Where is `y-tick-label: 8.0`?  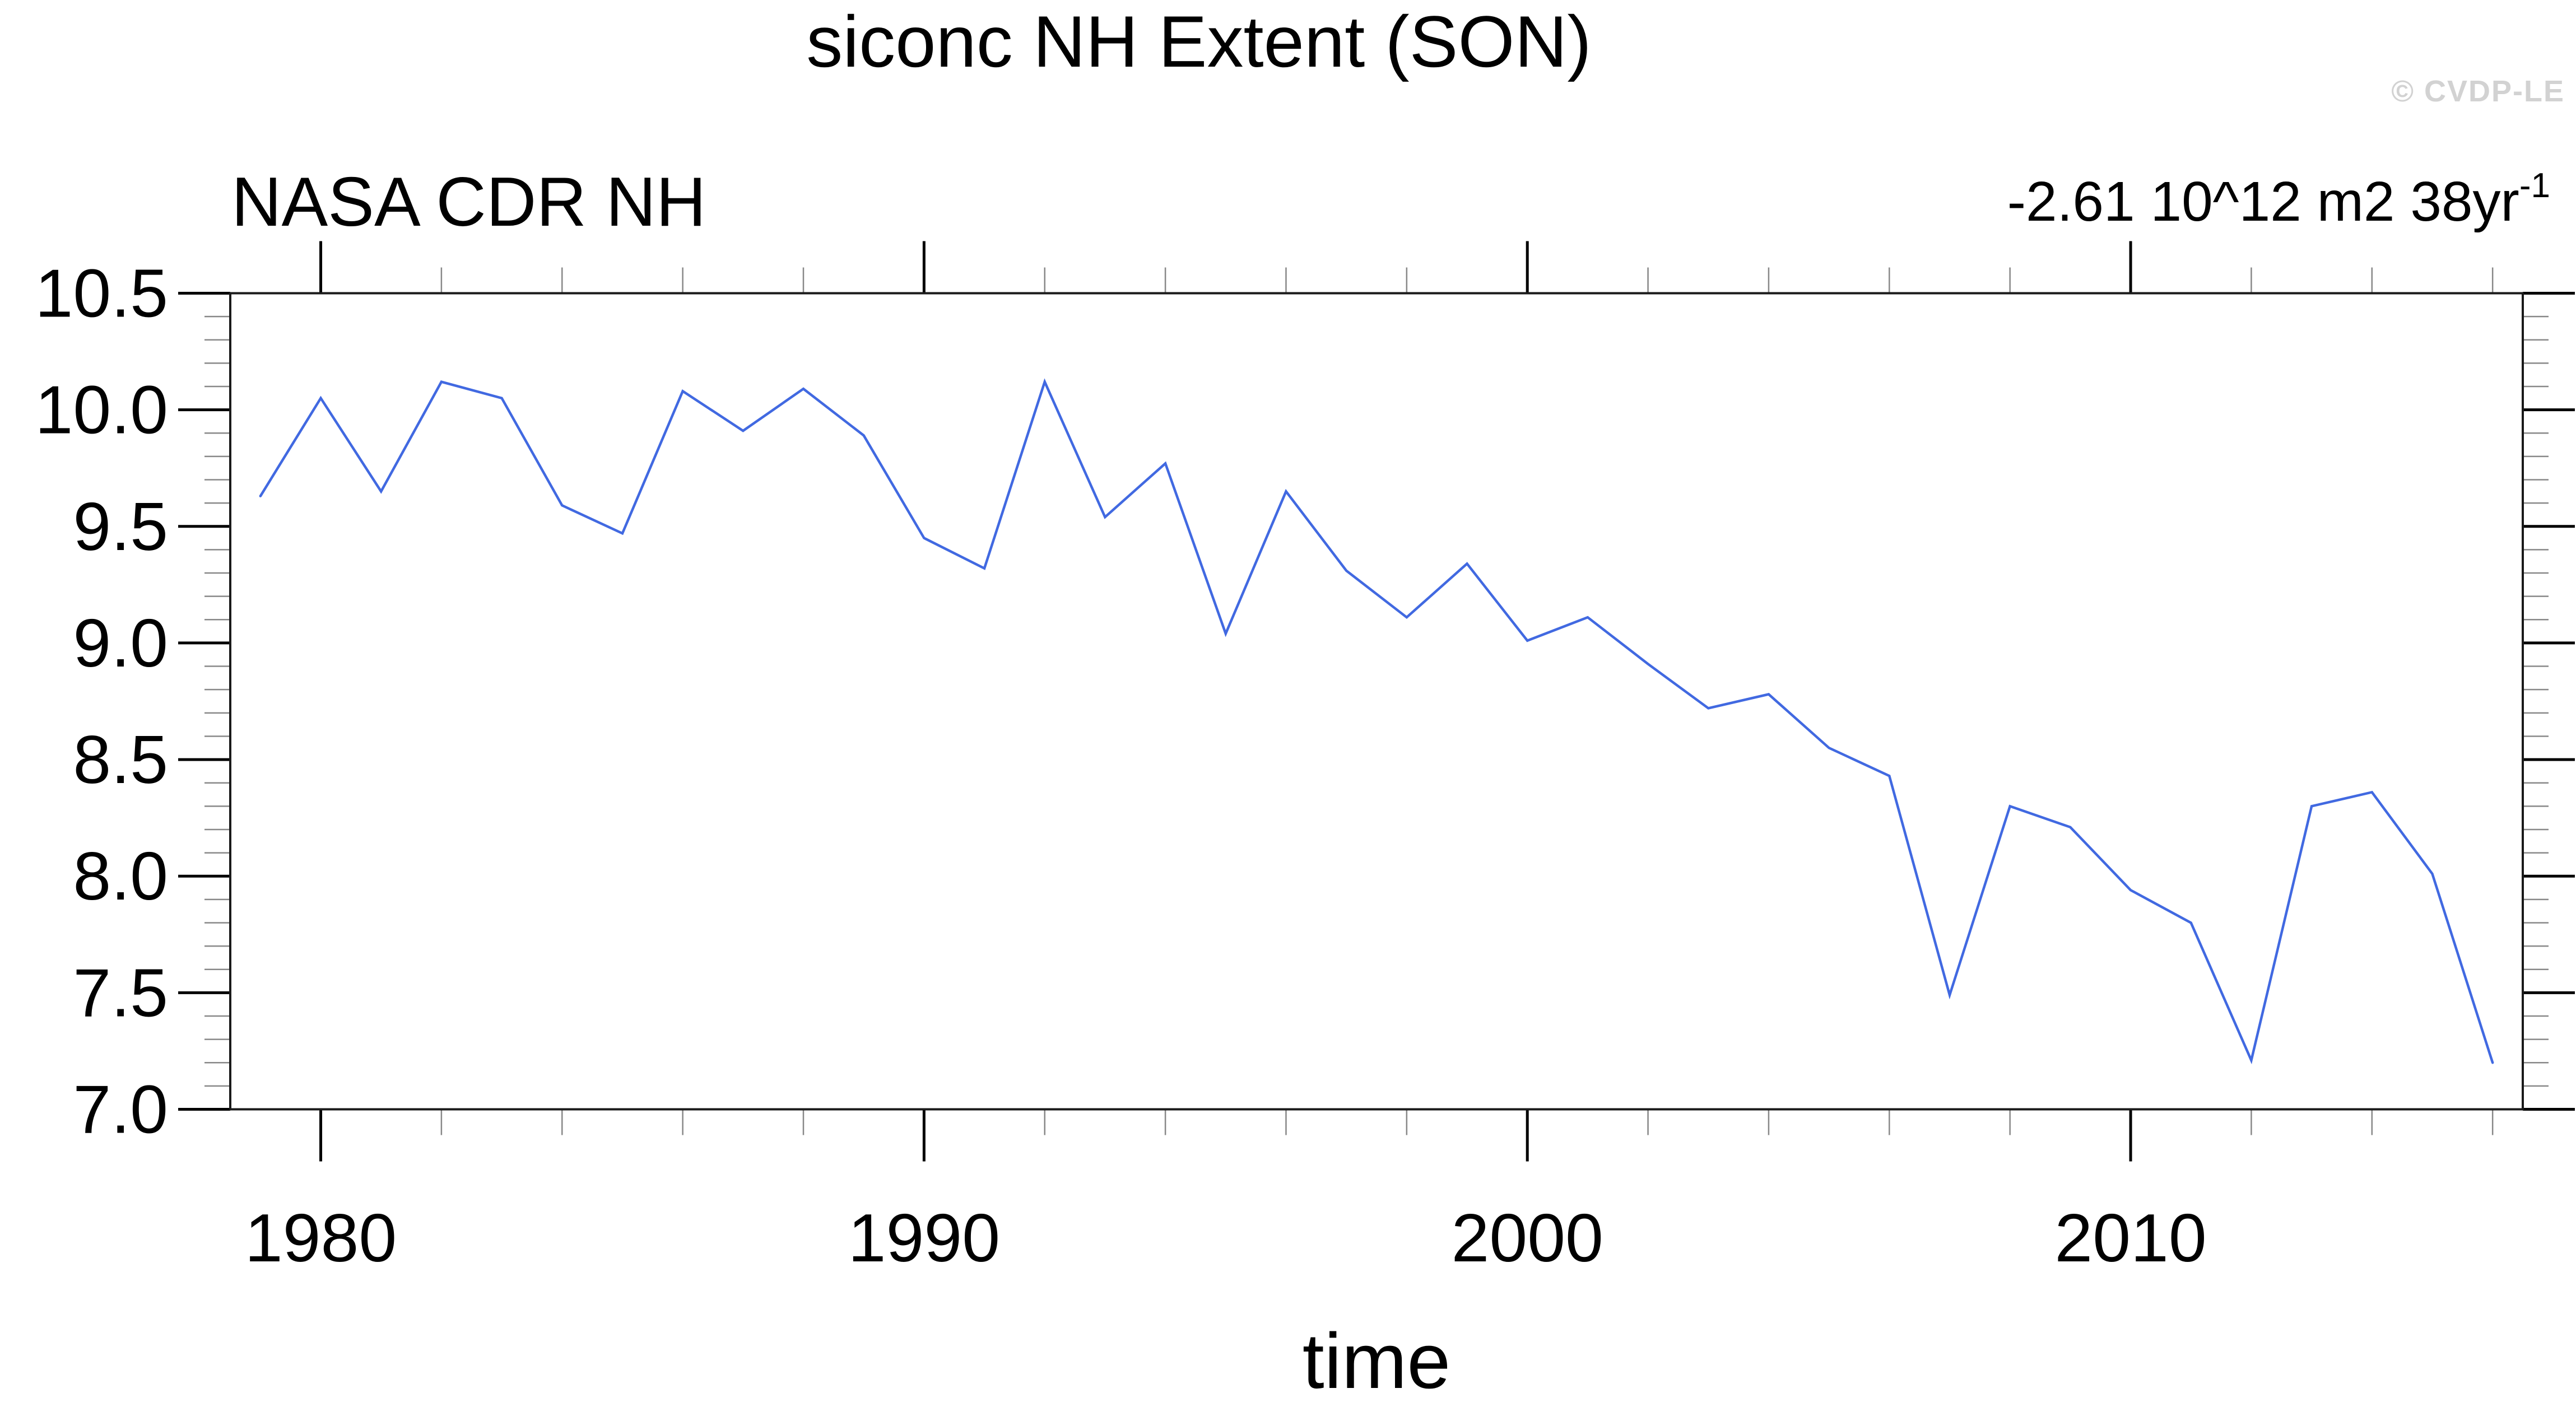 y-tick-label: 8.0 is located at coordinates (121, 876).